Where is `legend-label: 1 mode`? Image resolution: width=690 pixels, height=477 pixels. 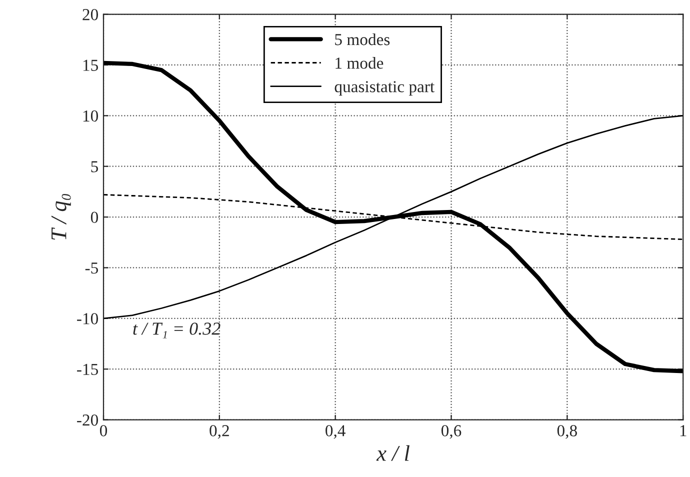 legend-label: 1 mode is located at coordinates (360, 63).